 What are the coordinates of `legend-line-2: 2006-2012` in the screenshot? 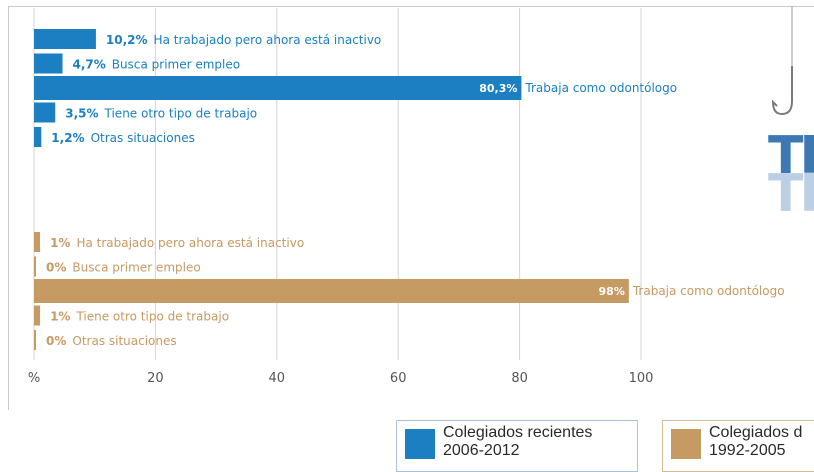 It's located at (481, 450).